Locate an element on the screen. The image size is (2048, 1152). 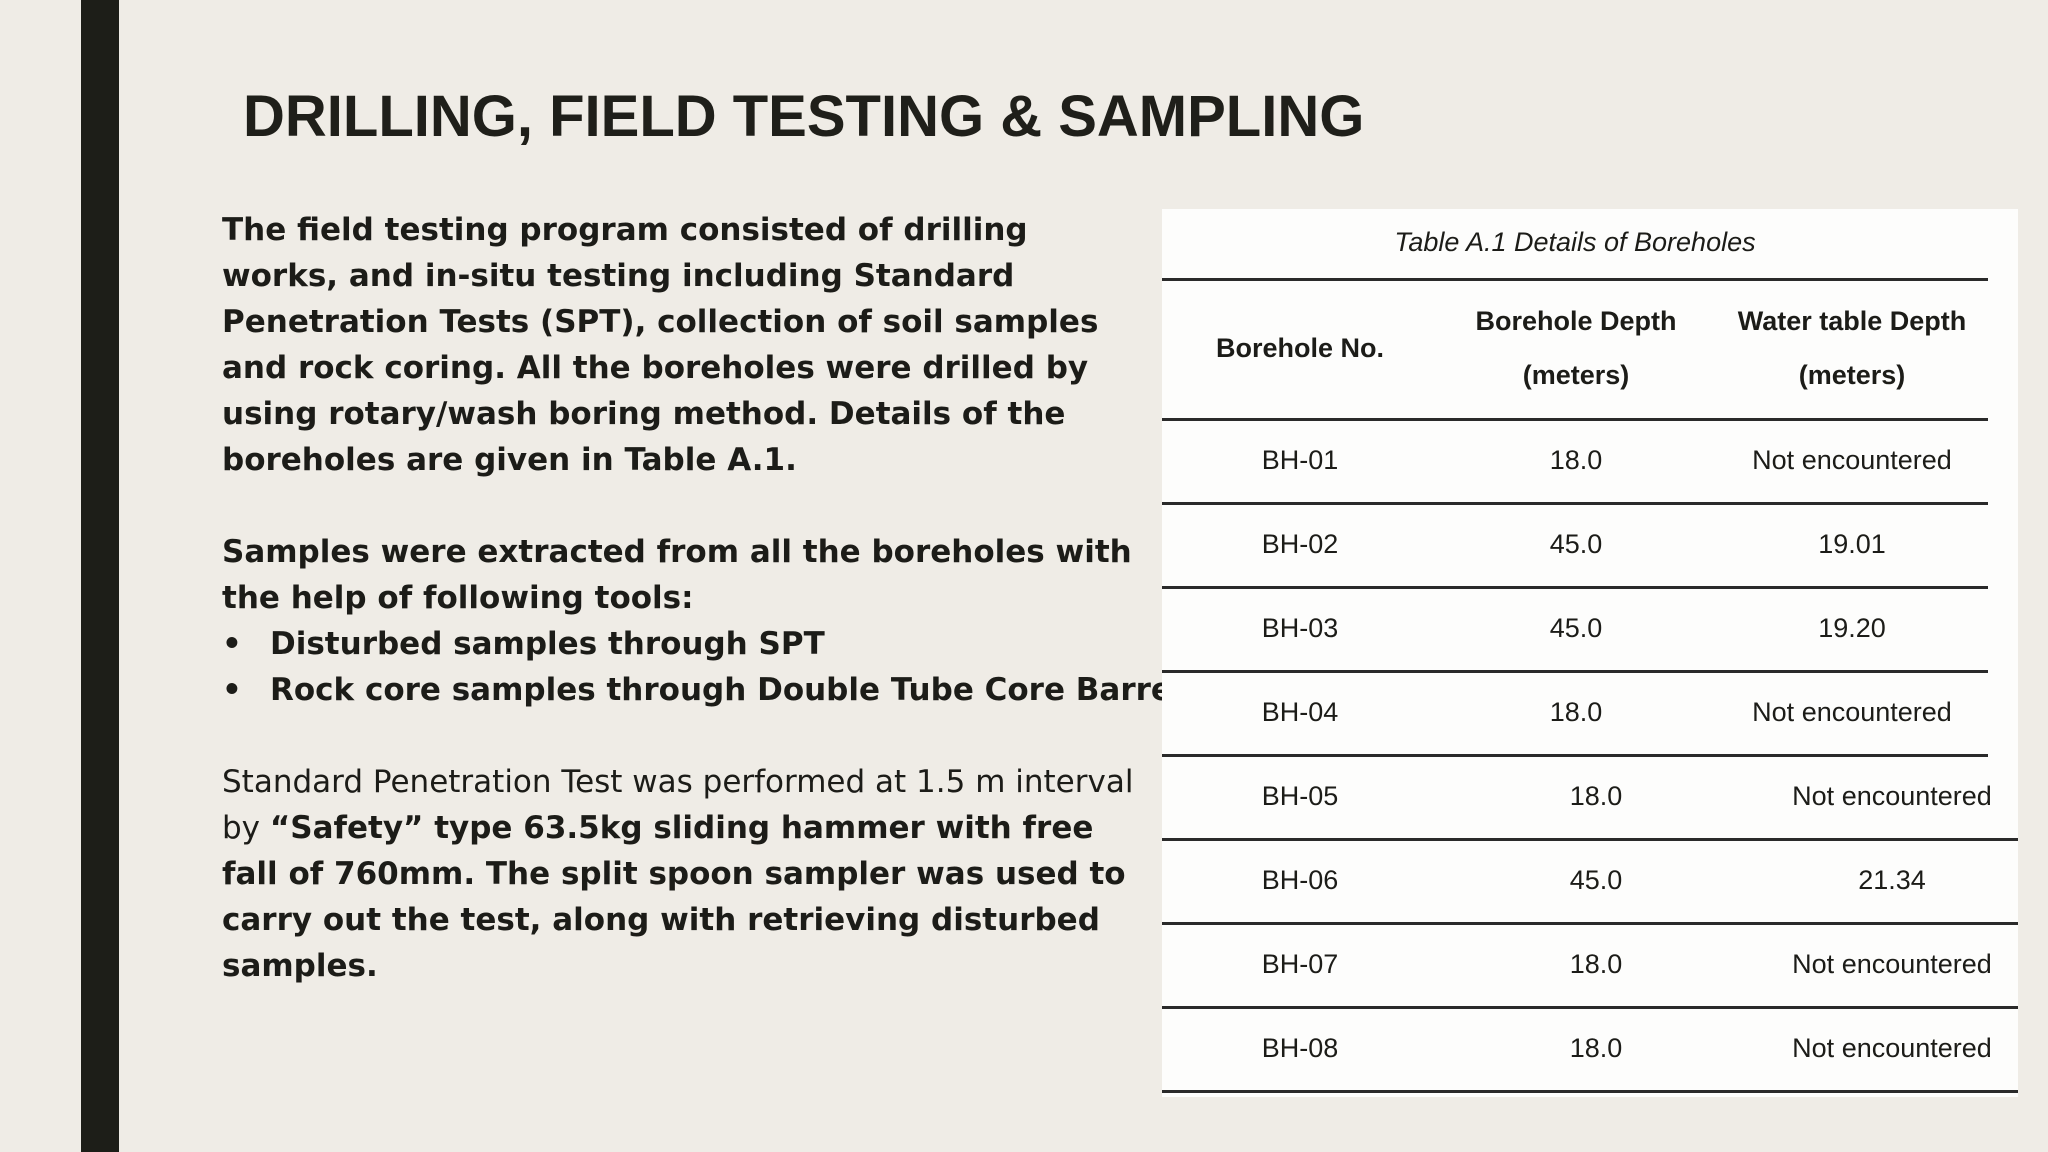
table-cell: BH-04 is located at coordinates (1300, 711).